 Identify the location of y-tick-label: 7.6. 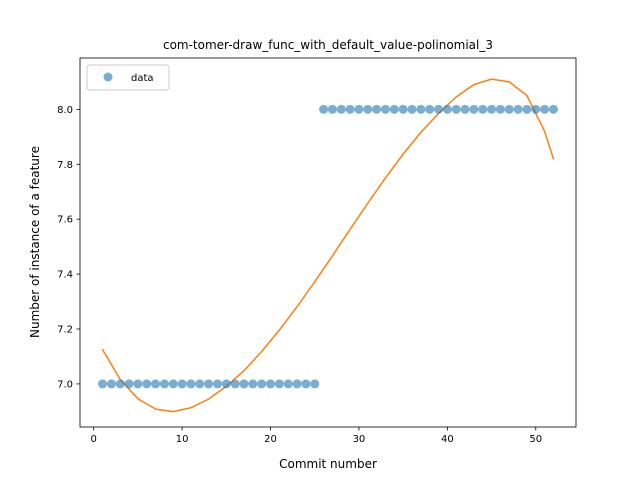
(65, 220).